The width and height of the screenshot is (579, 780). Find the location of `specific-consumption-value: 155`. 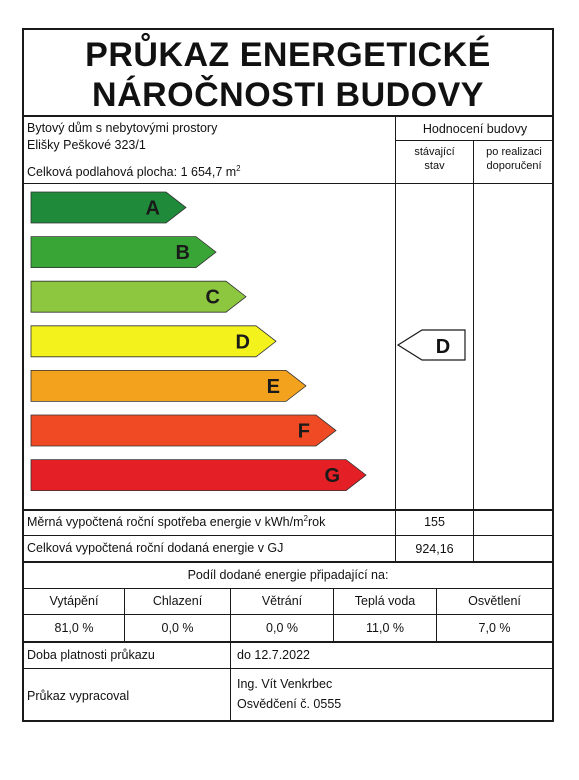

specific-consumption-value: 155 is located at coordinates (434, 522).